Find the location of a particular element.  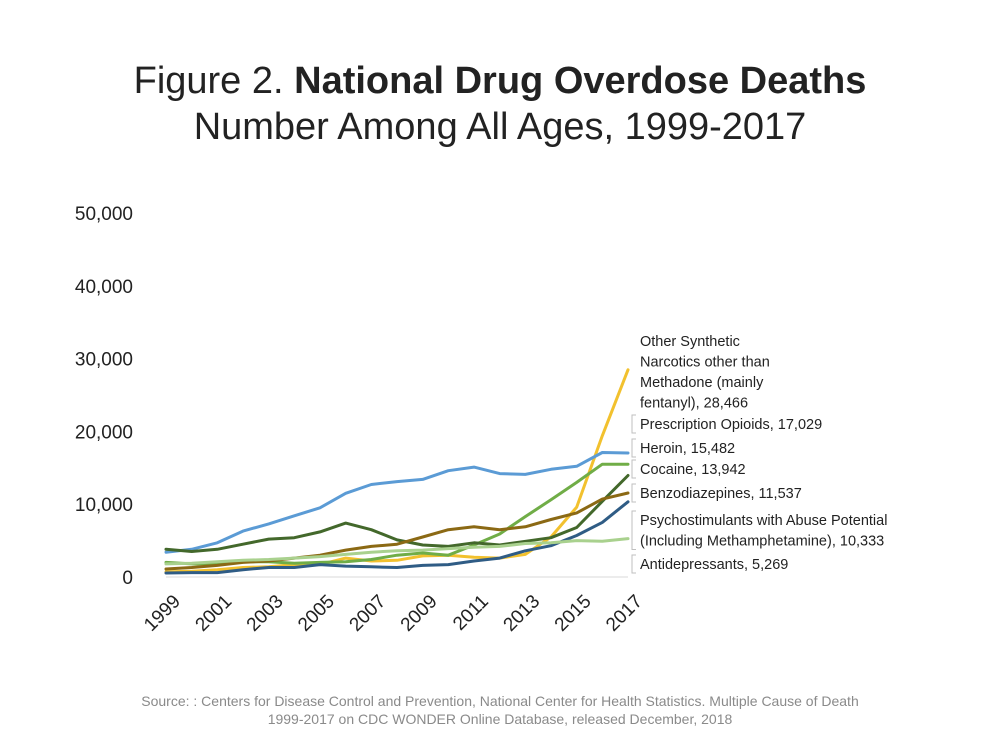

y-tick-label: 0 is located at coordinates (127, 578).